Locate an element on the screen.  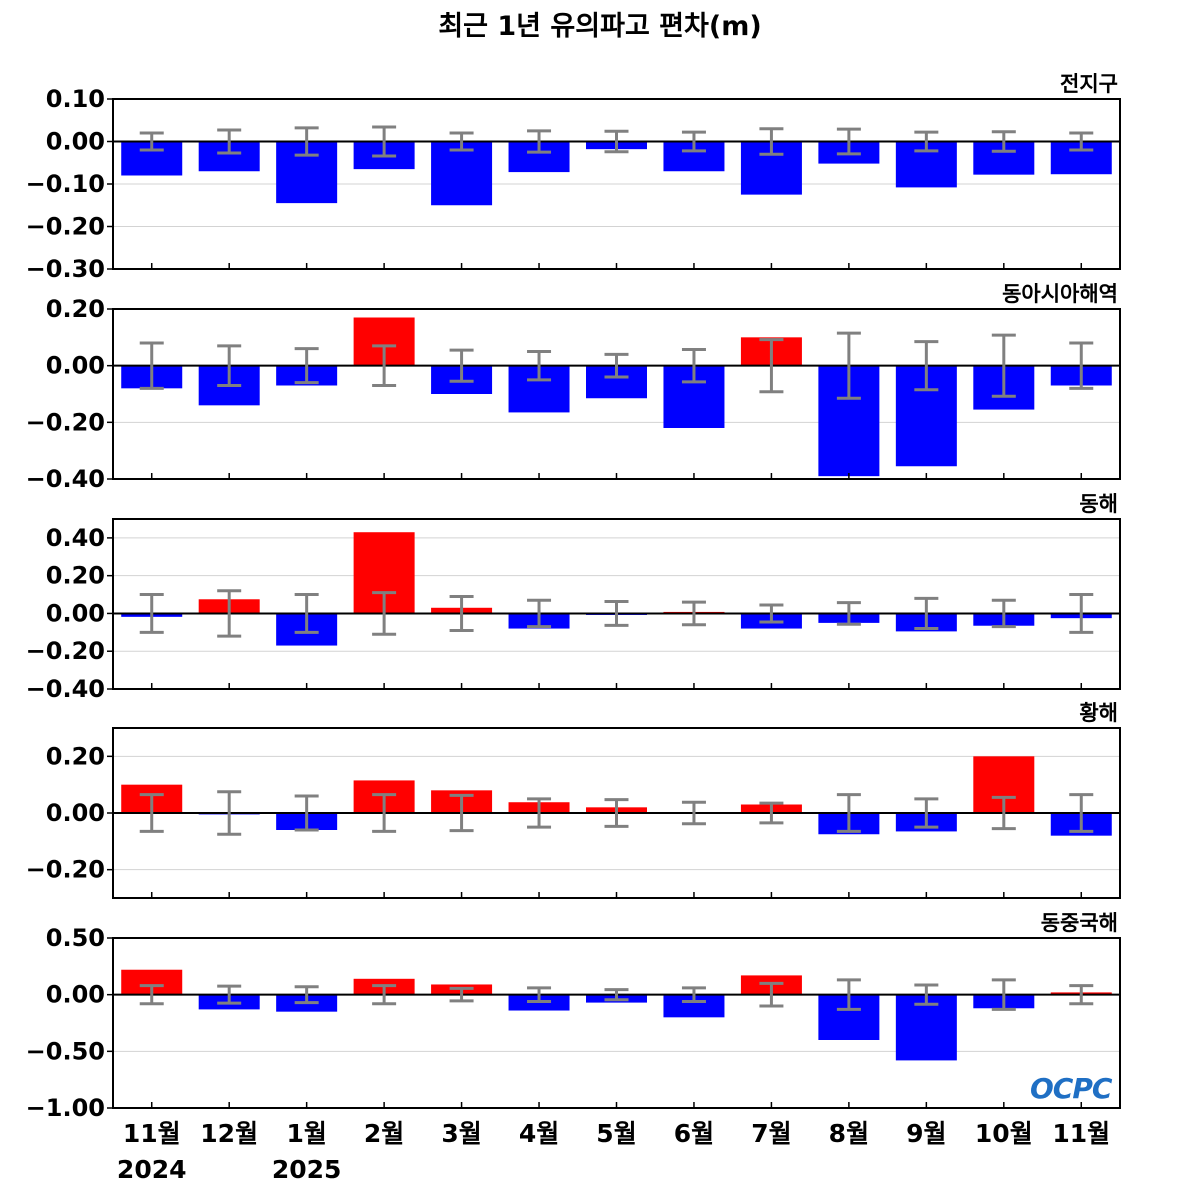
x-tick-label: 7월 is located at coordinates (771, 1133).